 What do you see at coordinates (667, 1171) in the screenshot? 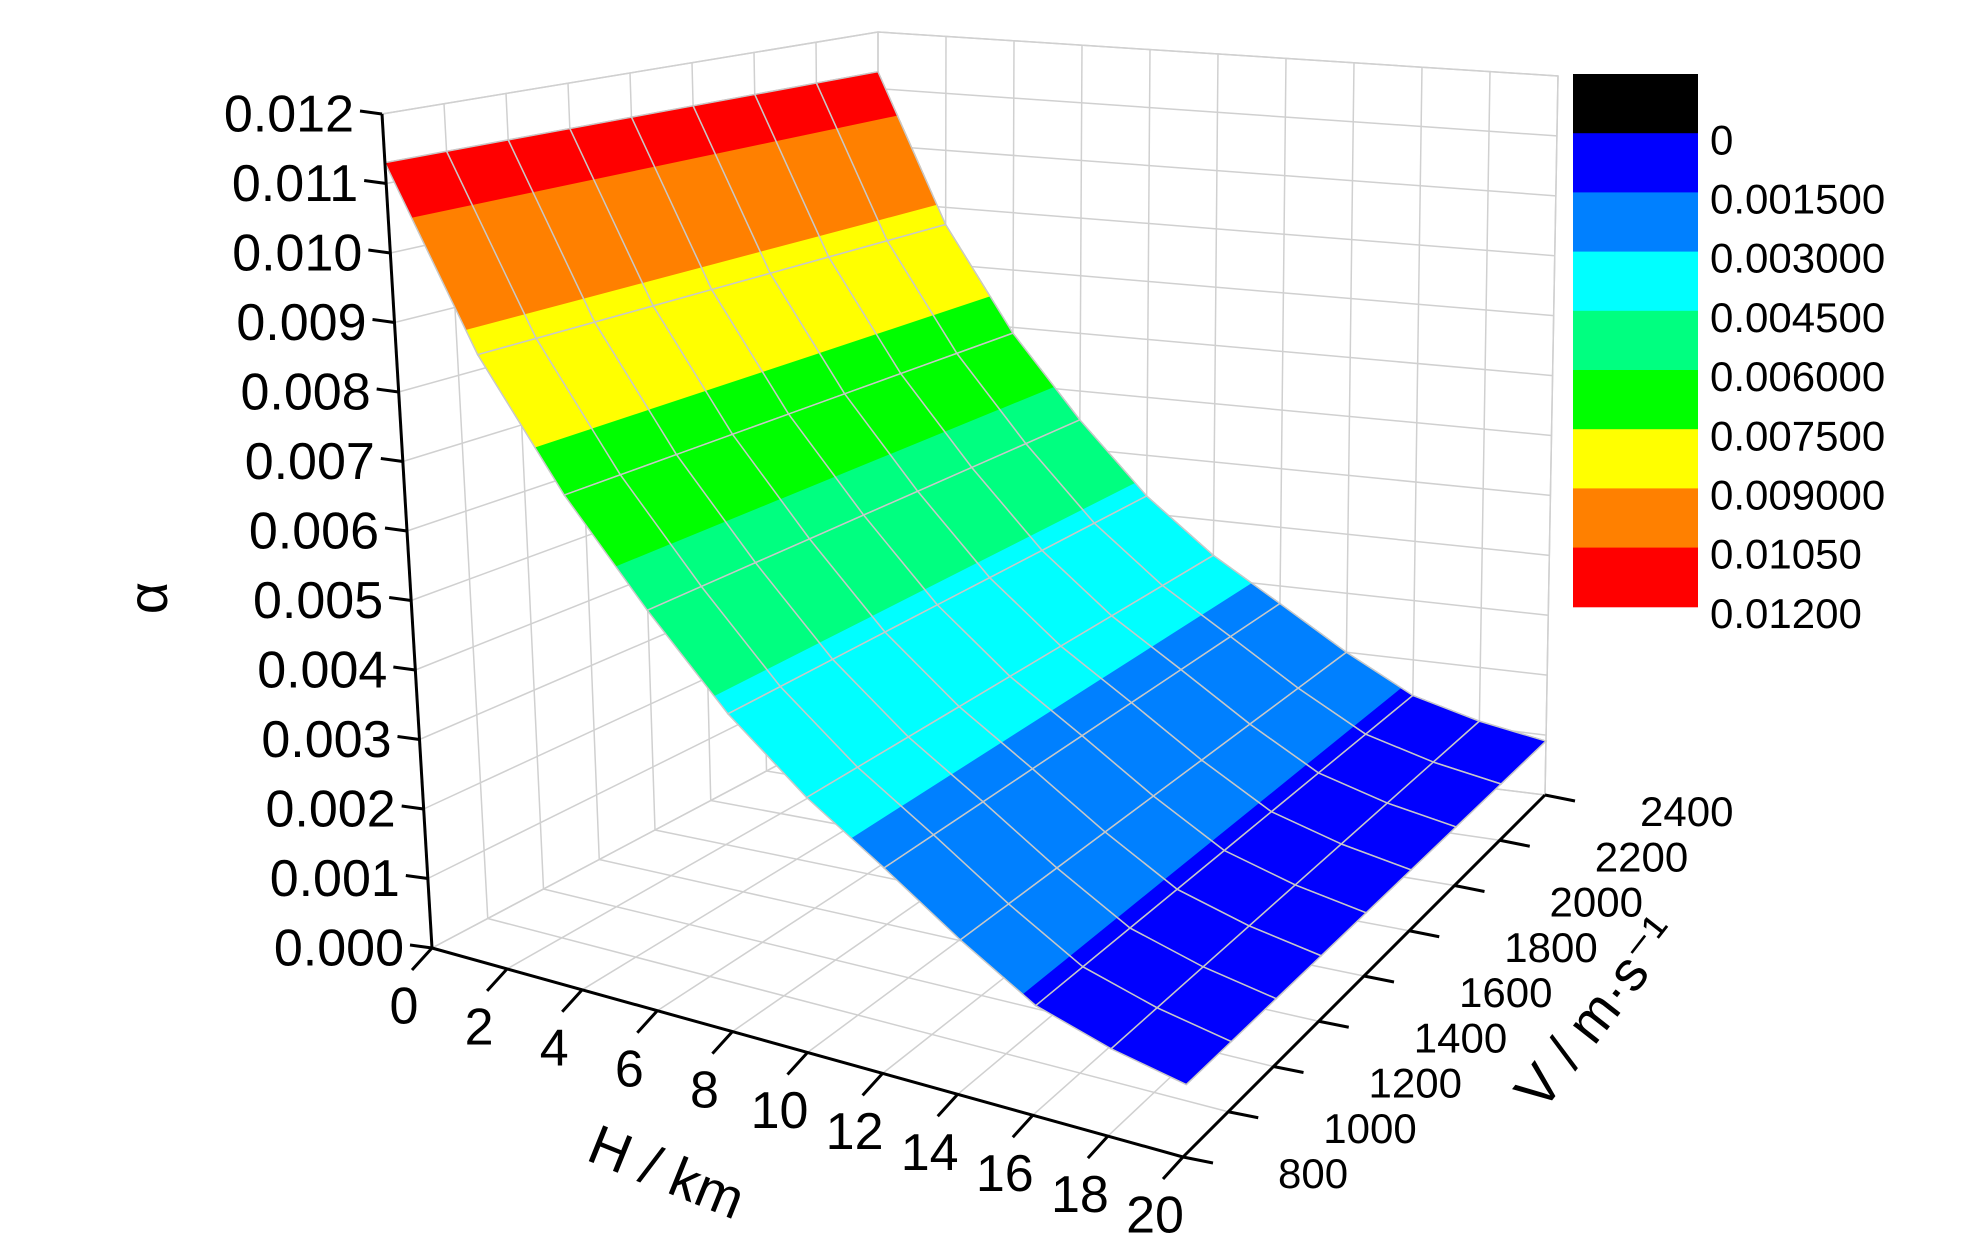
I see `x-axis-title: H / km` at bounding box center [667, 1171].